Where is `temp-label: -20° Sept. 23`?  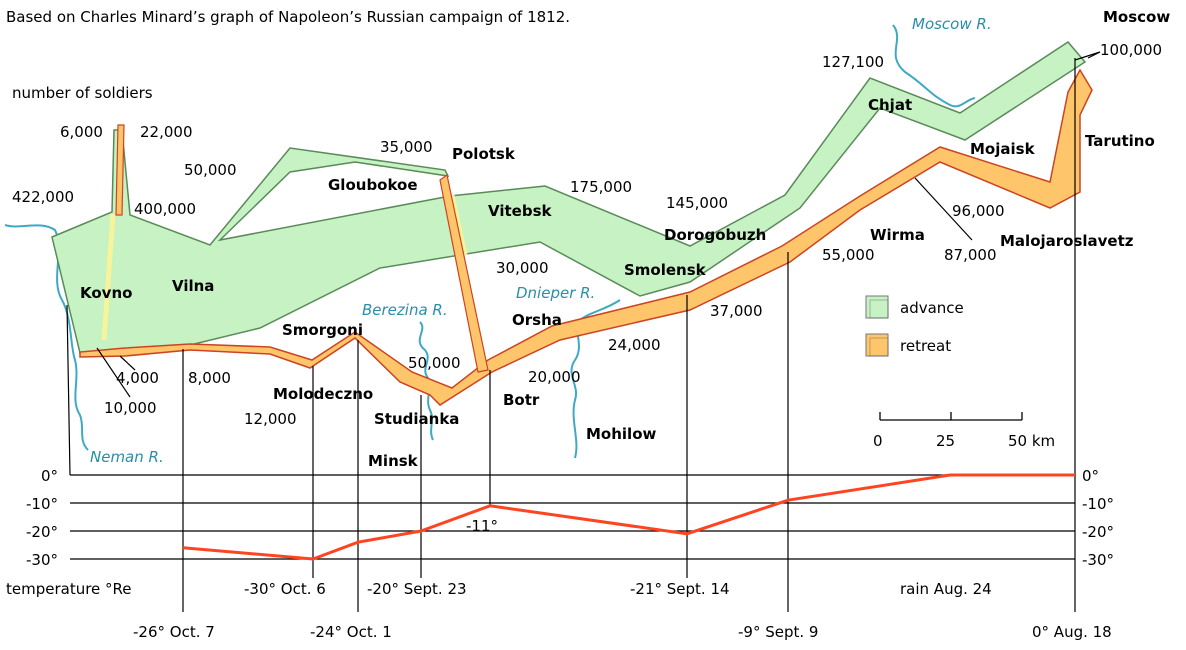
temp-label: -20° Sept. 23 is located at coordinates (417, 589).